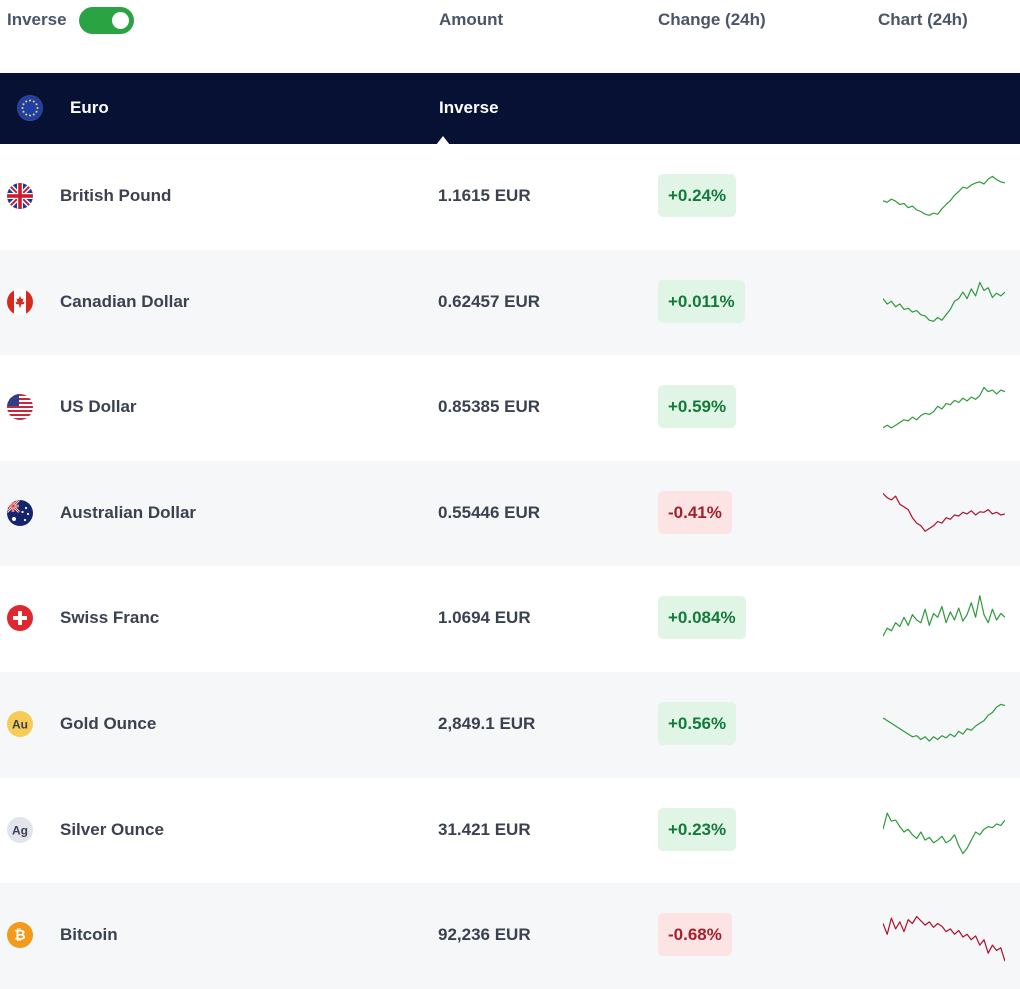 The image size is (1020, 989). What do you see at coordinates (484, 618) in the screenshot?
I see `currency-amount: 1.0694 EUR` at bounding box center [484, 618].